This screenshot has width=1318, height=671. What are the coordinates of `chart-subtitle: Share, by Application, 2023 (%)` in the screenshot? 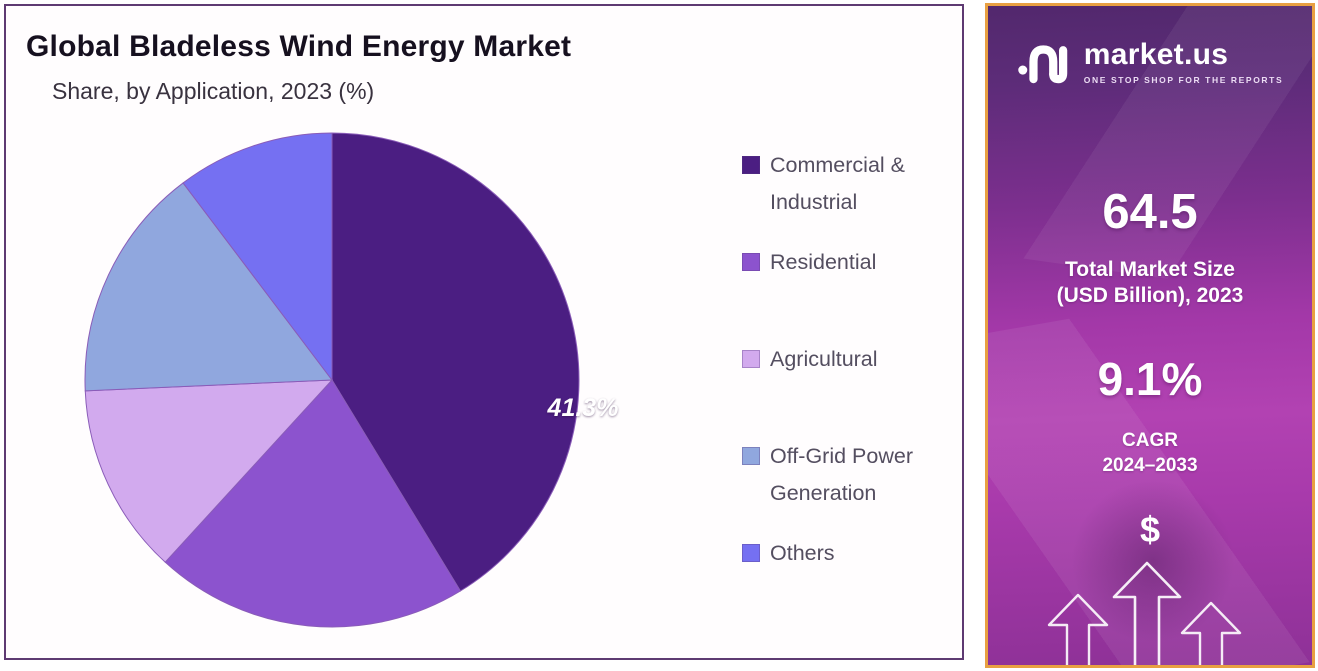 It's located at (213, 91).